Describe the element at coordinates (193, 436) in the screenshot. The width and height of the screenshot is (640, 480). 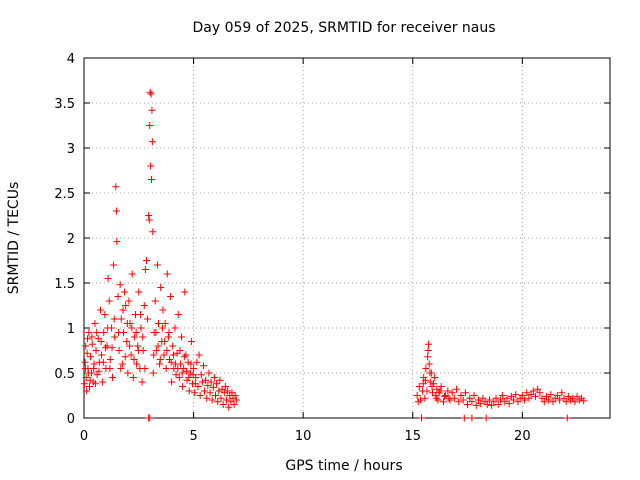
I see `x-tick-label: 5` at that location.